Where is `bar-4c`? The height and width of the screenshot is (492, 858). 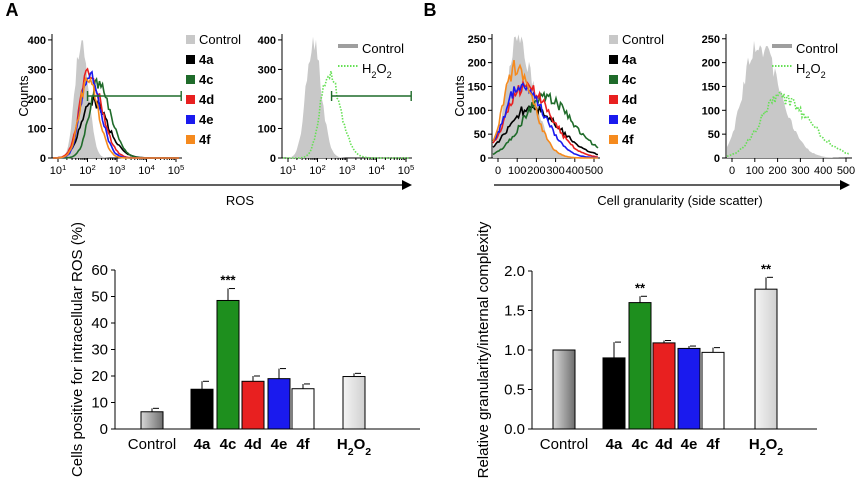 bar-4c is located at coordinates (228, 364).